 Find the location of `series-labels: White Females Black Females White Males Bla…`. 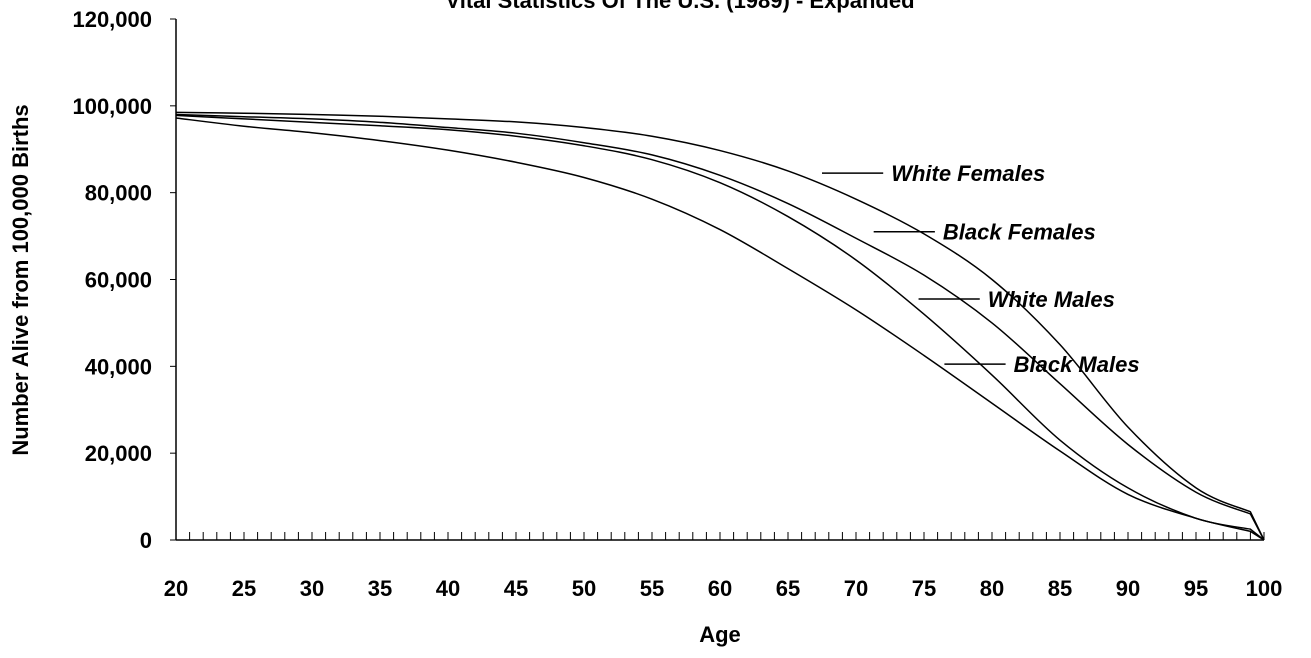

series-labels: White Females Black Females White Males Bla… is located at coordinates (981, 269).